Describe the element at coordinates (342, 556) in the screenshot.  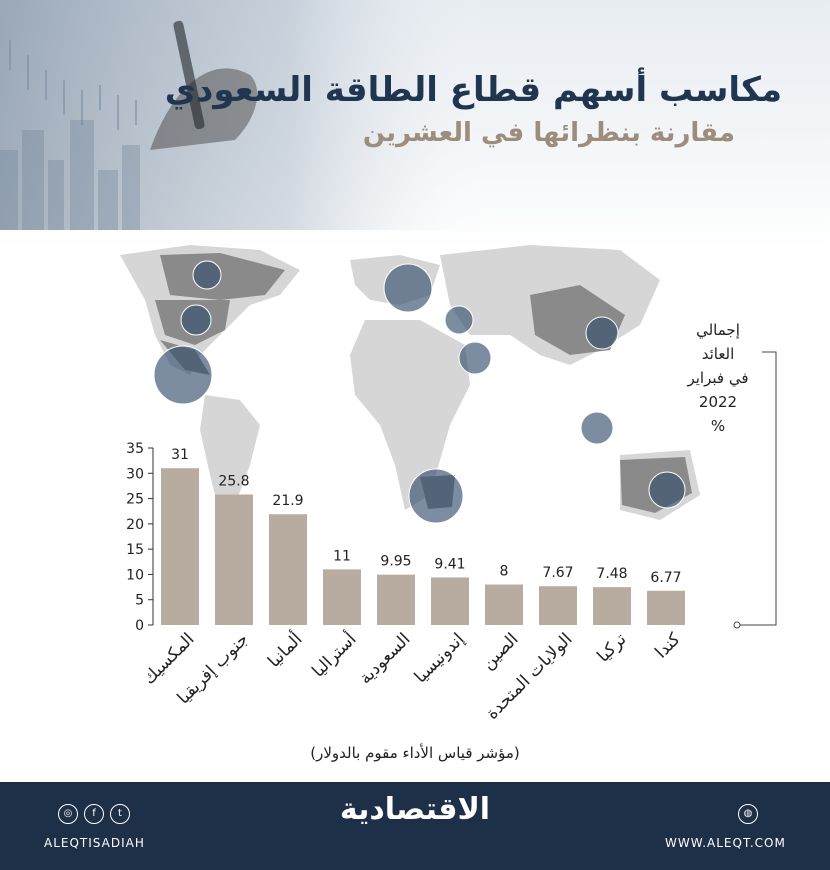
I see `bar-value-label: 11` at that location.